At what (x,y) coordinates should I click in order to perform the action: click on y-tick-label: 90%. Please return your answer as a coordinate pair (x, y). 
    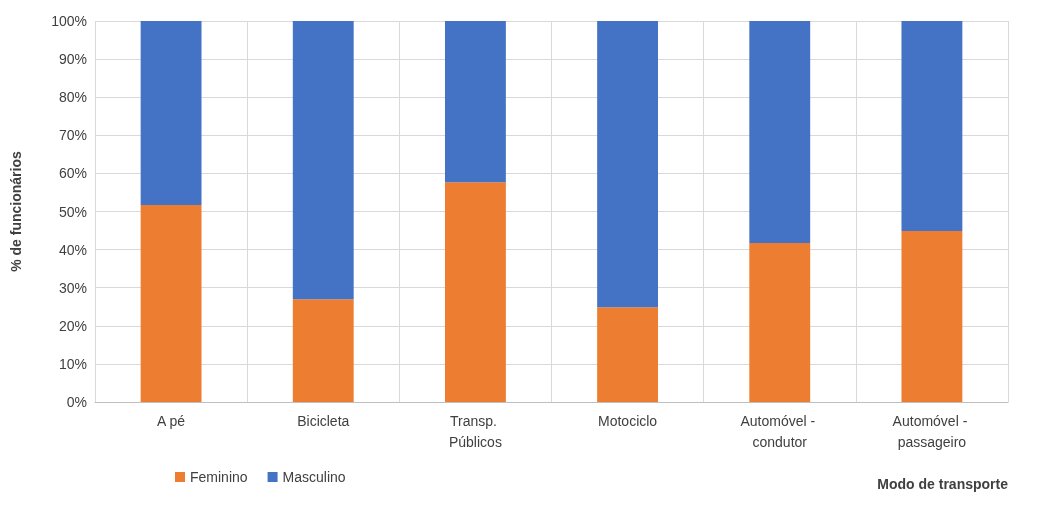
    Looking at the image, I should click on (72, 59).